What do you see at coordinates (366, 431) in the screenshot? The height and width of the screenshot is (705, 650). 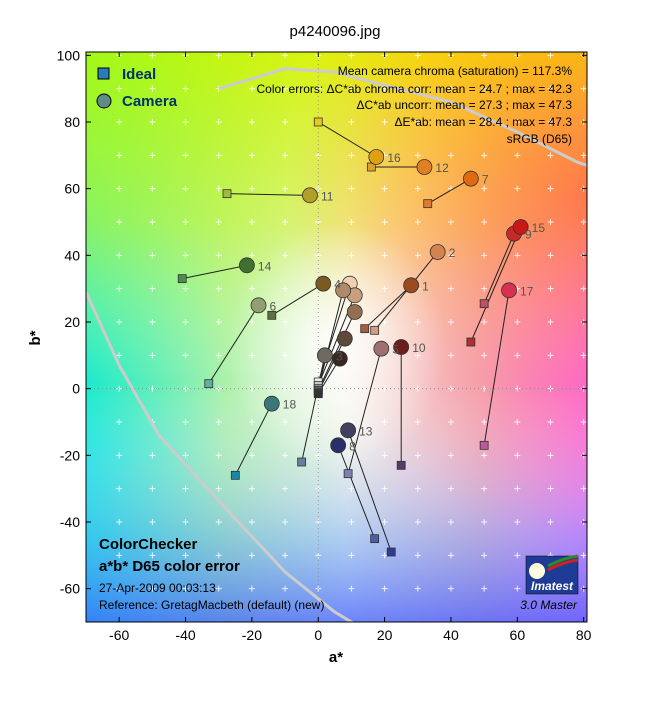 I see `patch-label-13: 13` at bounding box center [366, 431].